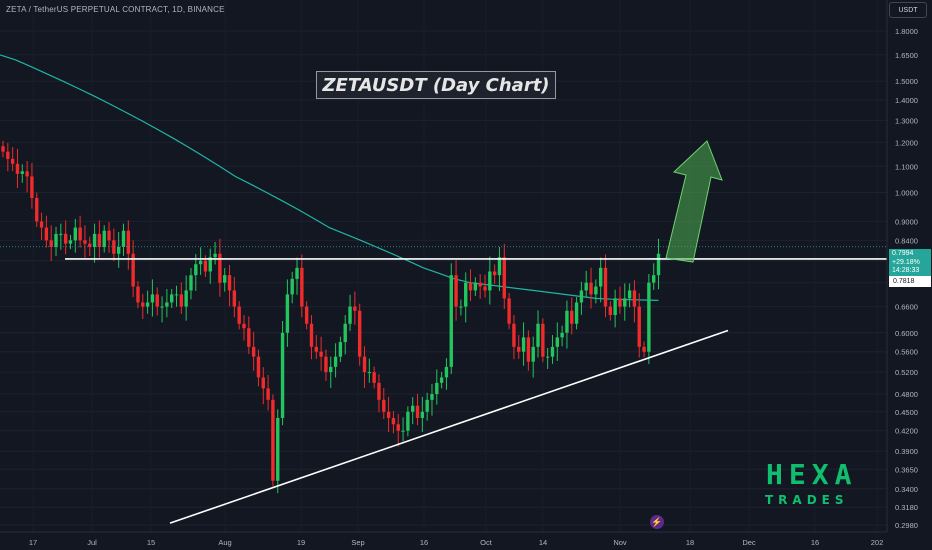 This screenshot has width=932, height=550. Describe the element at coordinates (877, 542) in the screenshot. I see `time-tick-label: 202` at that location.